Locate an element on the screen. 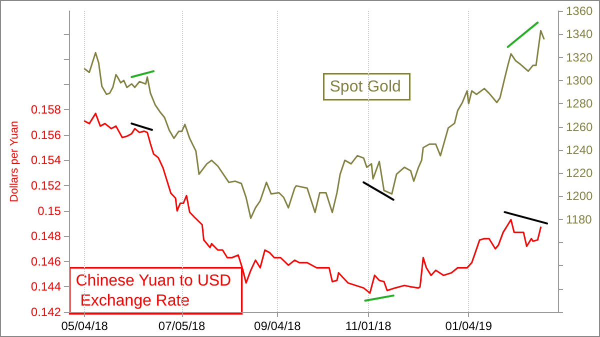  y-tick-label: 0.144 is located at coordinates (46, 287).